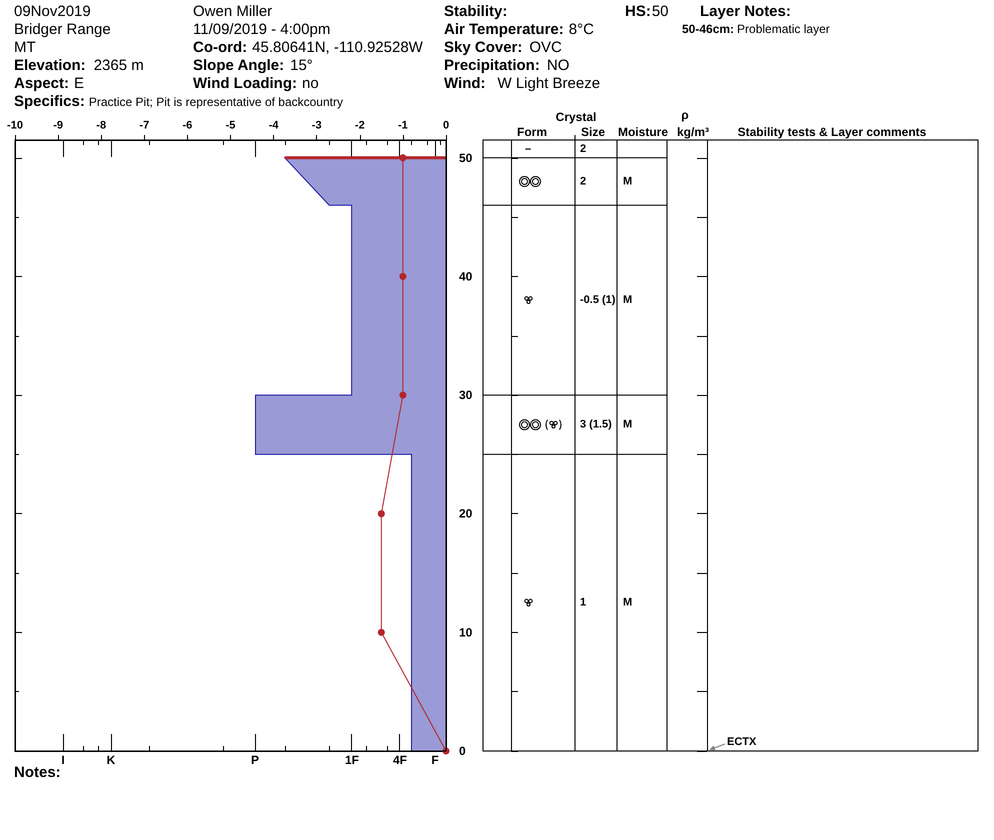 The height and width of the screenshot is (840, 994). What do you see at coordinates (435, 760) in the screenshot?
I see `text: F` at bounding box center [435, 760].